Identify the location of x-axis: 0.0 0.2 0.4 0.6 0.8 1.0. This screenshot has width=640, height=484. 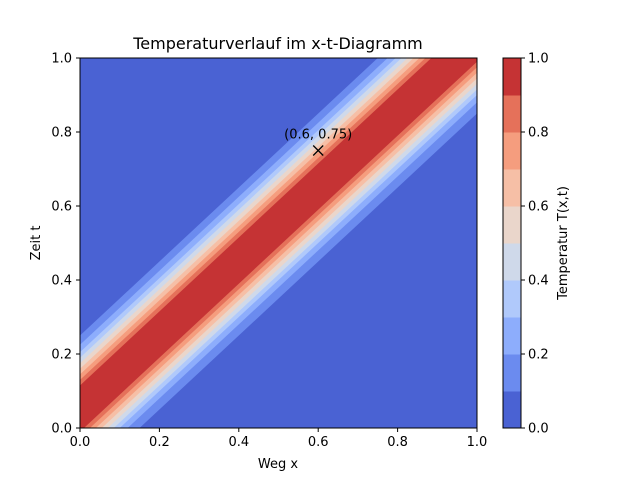
(279, 439).